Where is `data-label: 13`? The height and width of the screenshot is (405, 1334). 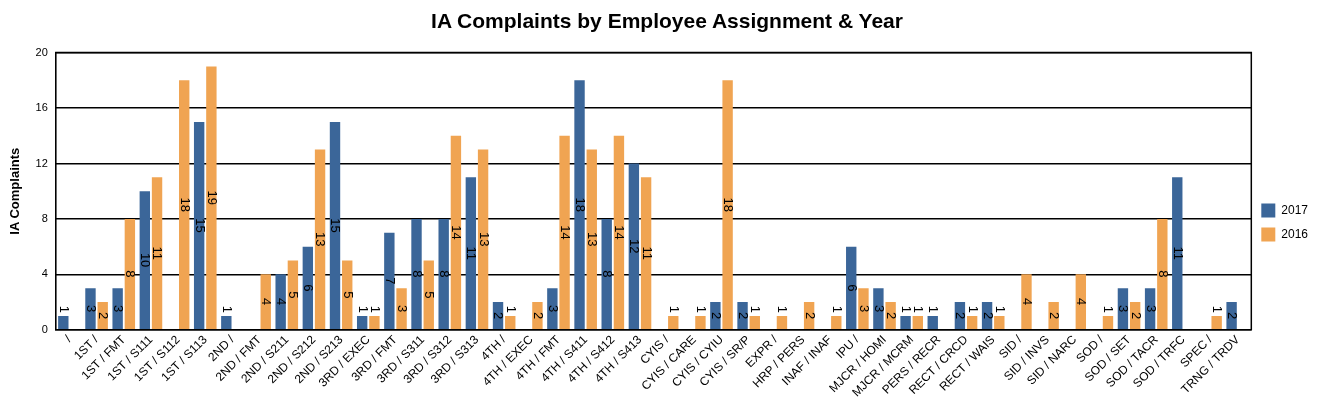 data-label: 13 is located at coordinates (484, 239).